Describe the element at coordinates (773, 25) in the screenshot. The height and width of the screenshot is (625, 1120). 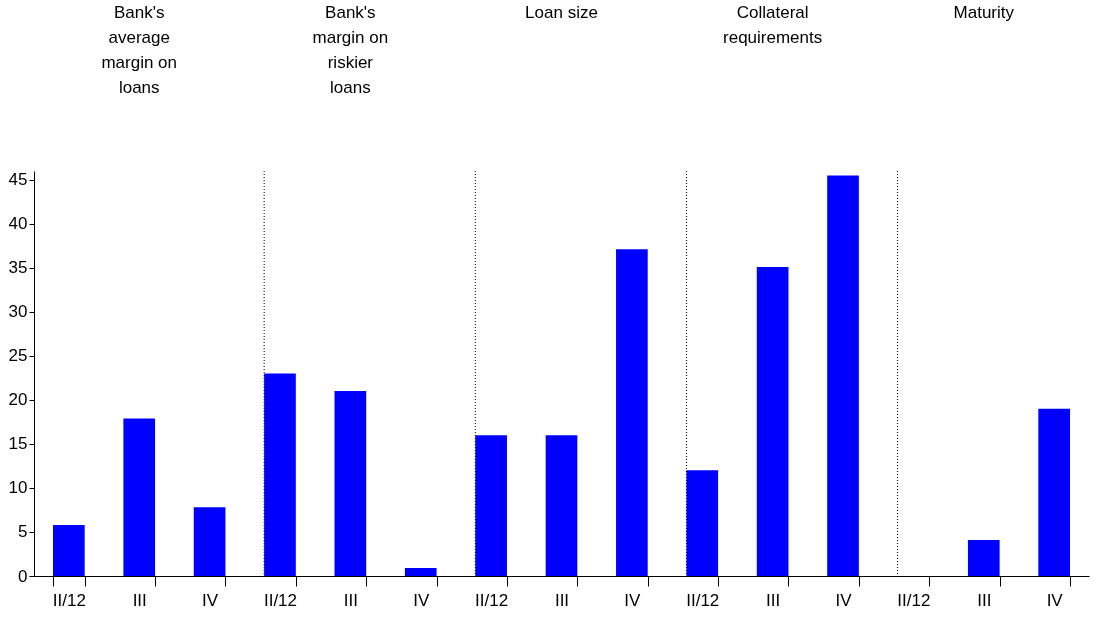
I see `text: Collateral requirements` at that location.